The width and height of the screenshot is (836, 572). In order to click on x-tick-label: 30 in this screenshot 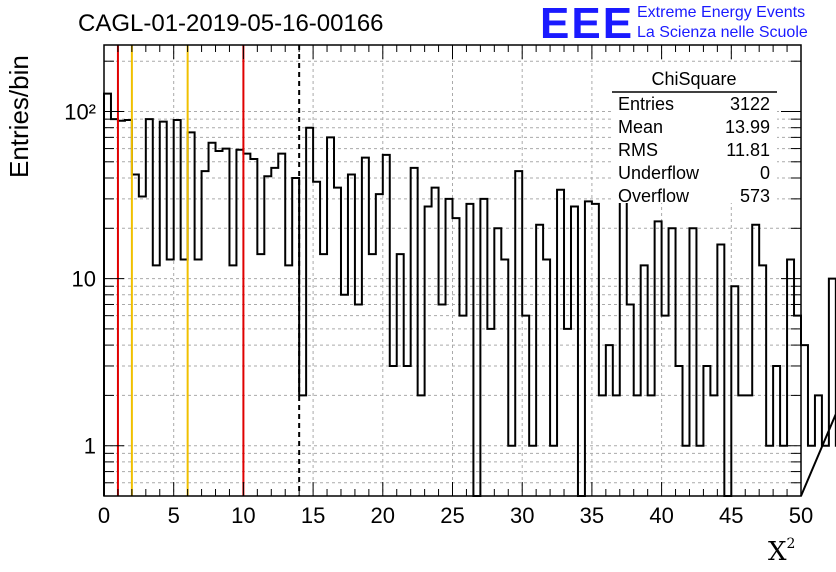, I will do `click(522, 515)`.